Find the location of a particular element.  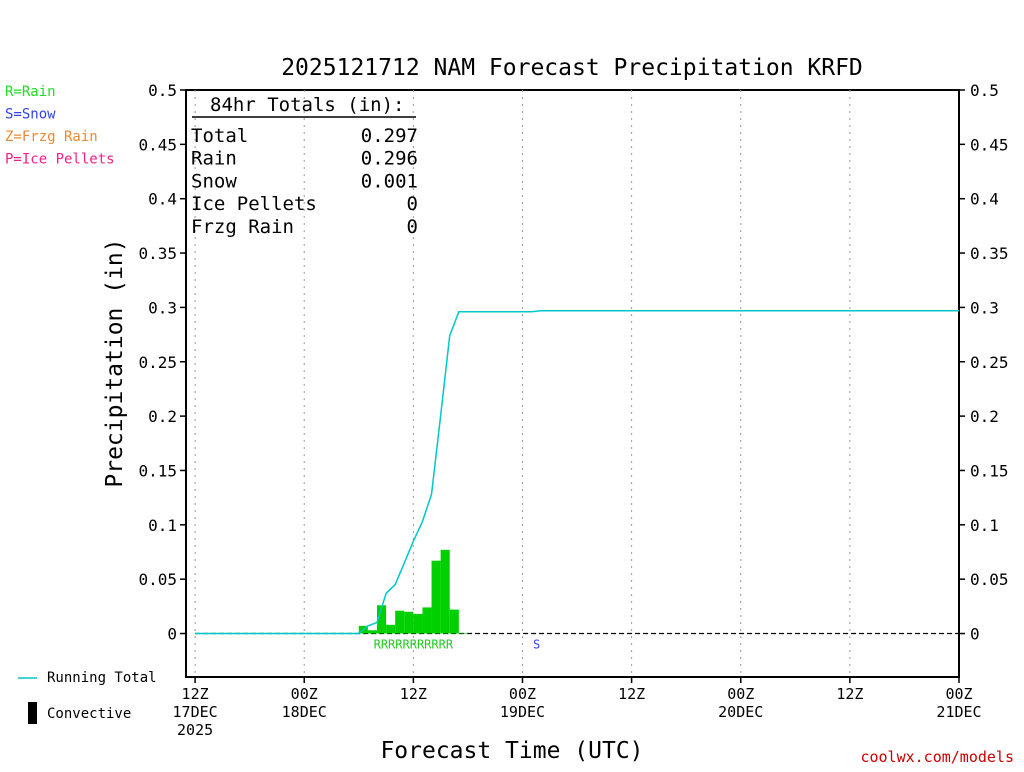

ytick-left-label: 0.35 is located at coordinates (157, 253).